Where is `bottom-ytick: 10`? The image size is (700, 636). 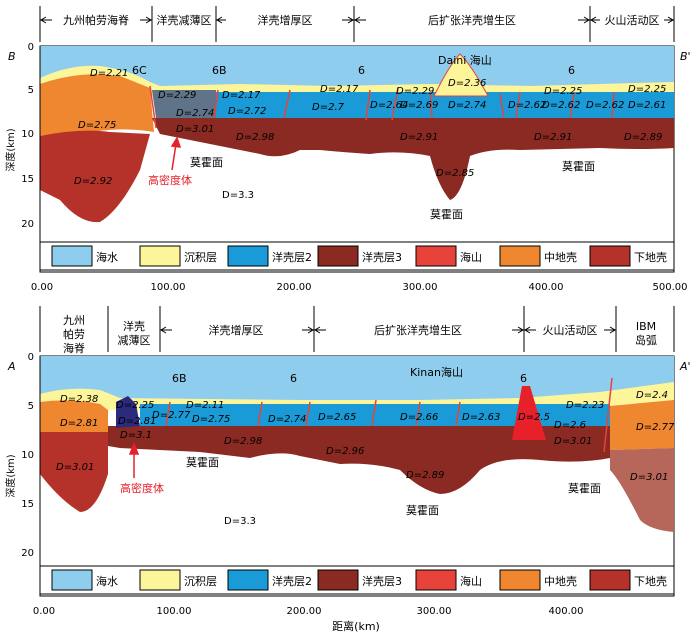 bottom-ytick: 10 is located at coordinates (27, 455).